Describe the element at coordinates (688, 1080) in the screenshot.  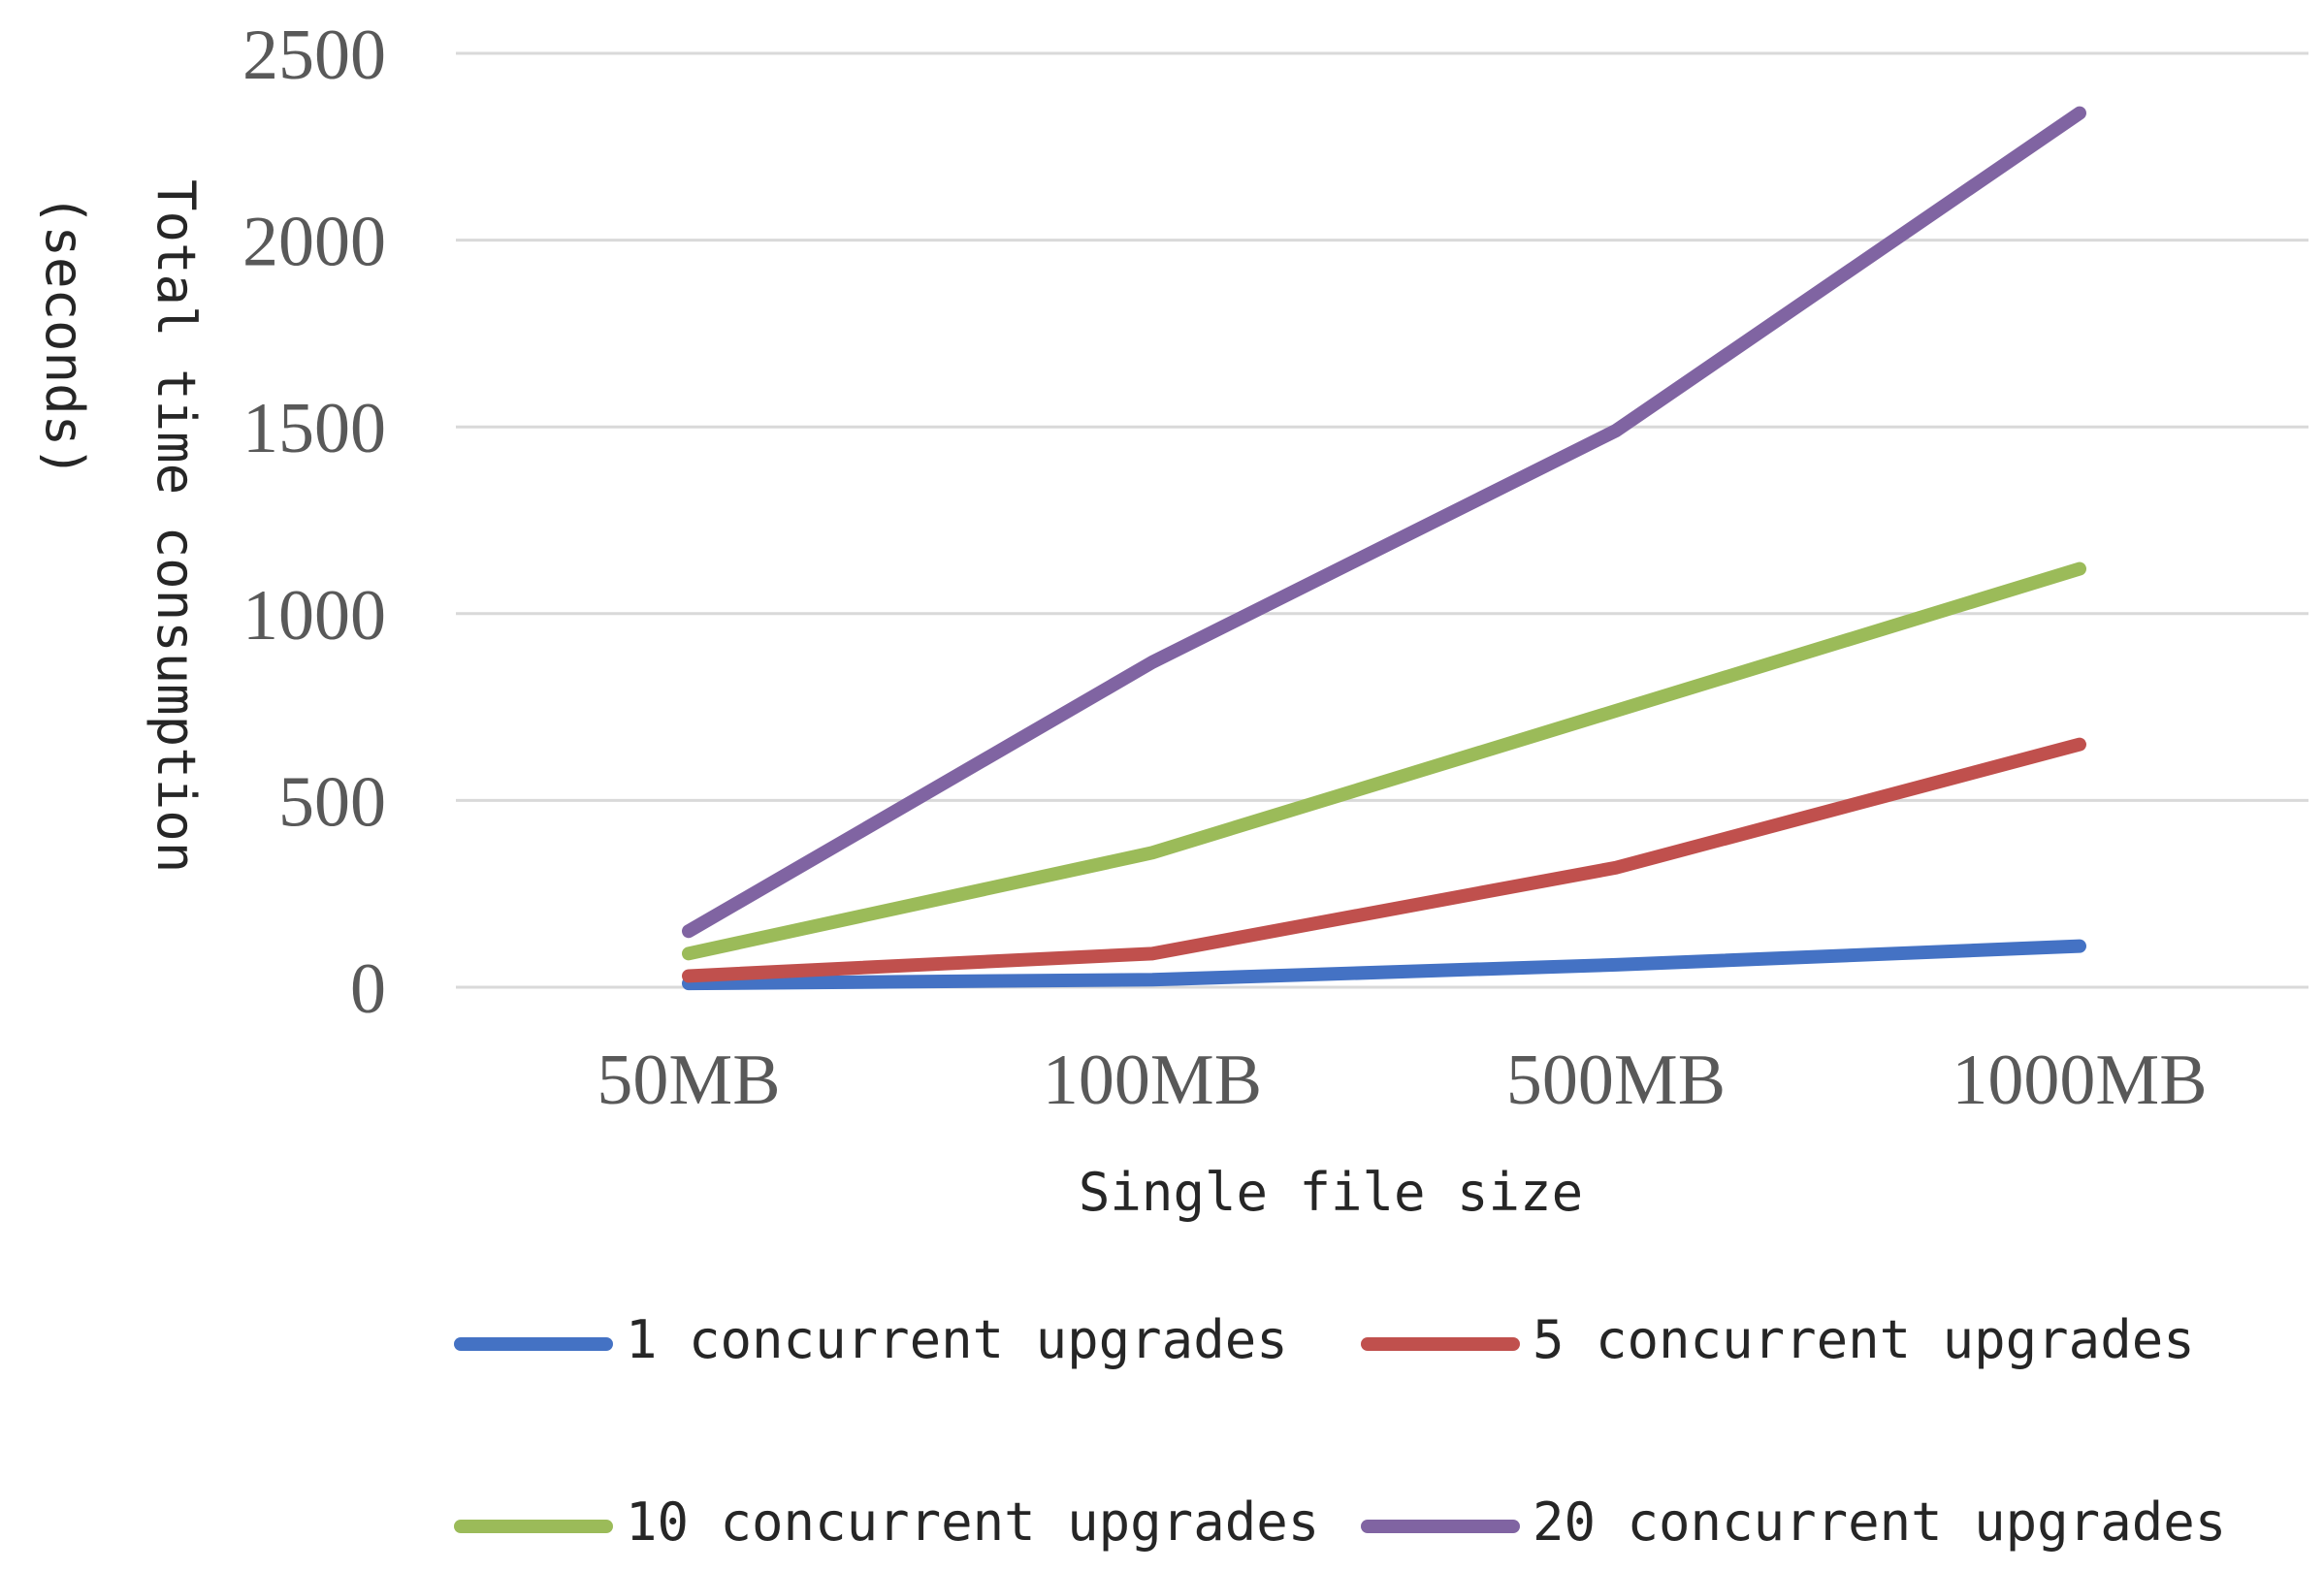
I see `x-tick-label: 50MB` at that location.